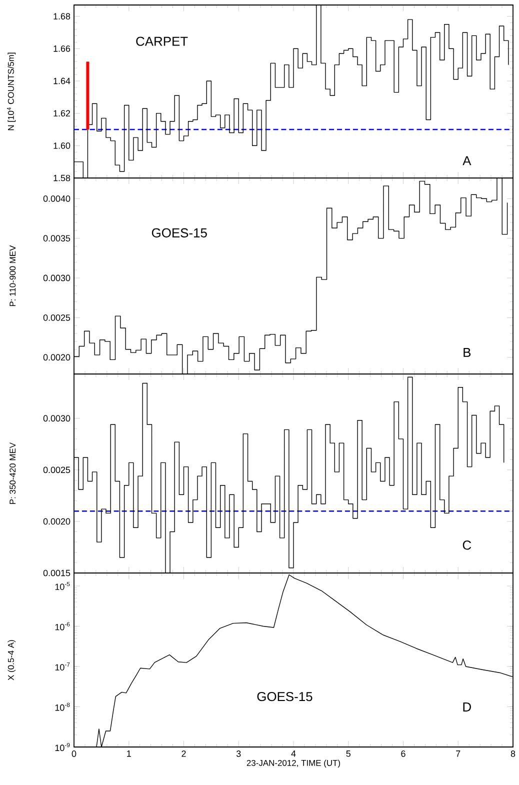  I want to click on y-tick-label: 1.68, so click(62, 16).